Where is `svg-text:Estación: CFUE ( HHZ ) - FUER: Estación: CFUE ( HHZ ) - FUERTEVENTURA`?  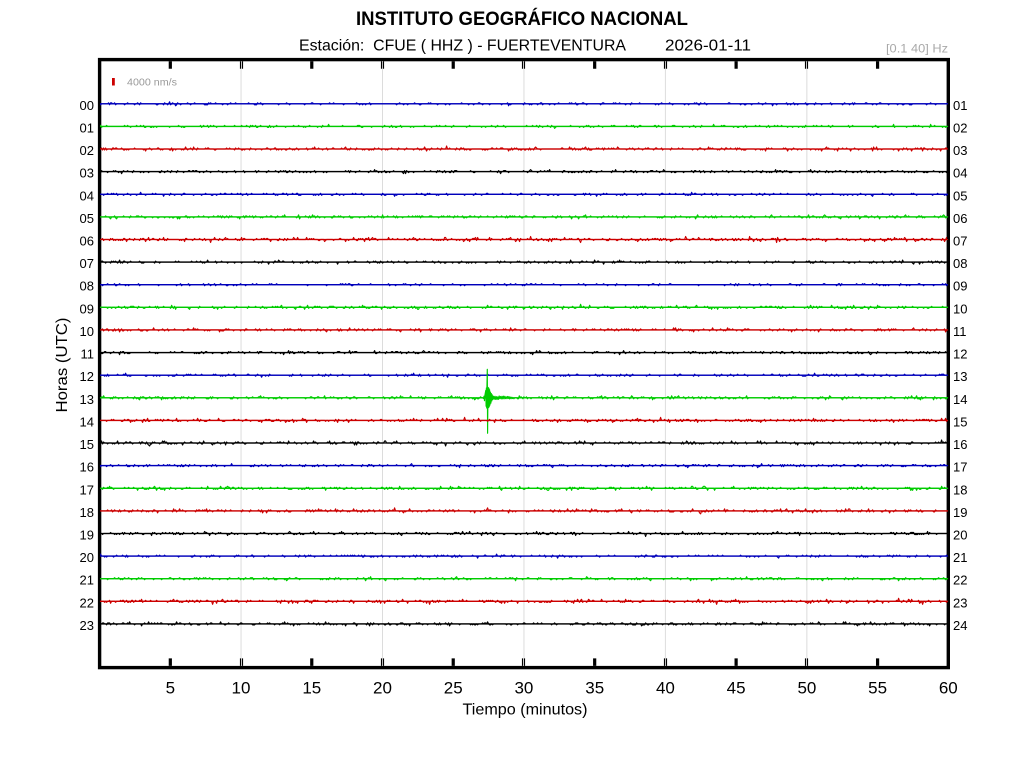 svg-text:Estación: CFUE ( HHZ ) - FUER: Estación: CFUE ( HHZ ) - FUERTEVENTURA is located at coordinates (462, 46).